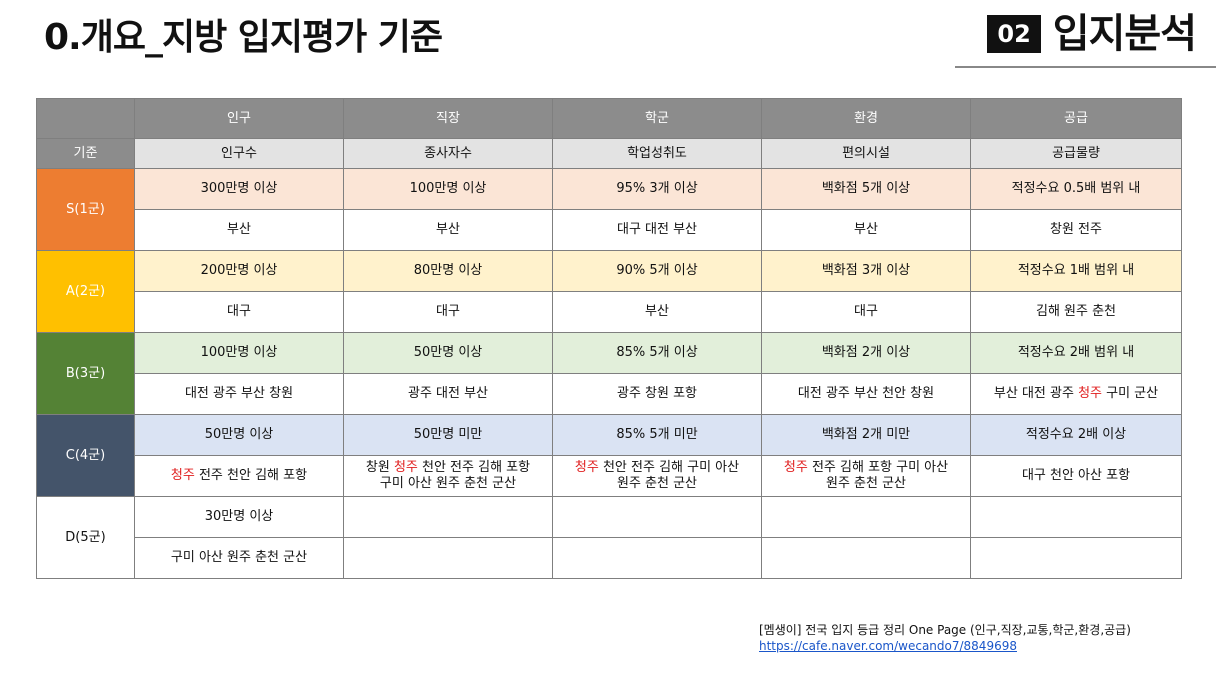 The width and height of the screenshot is (1216, 684). I want to click on threshold-cell: 95% 3개 이상, so click(657, 189).